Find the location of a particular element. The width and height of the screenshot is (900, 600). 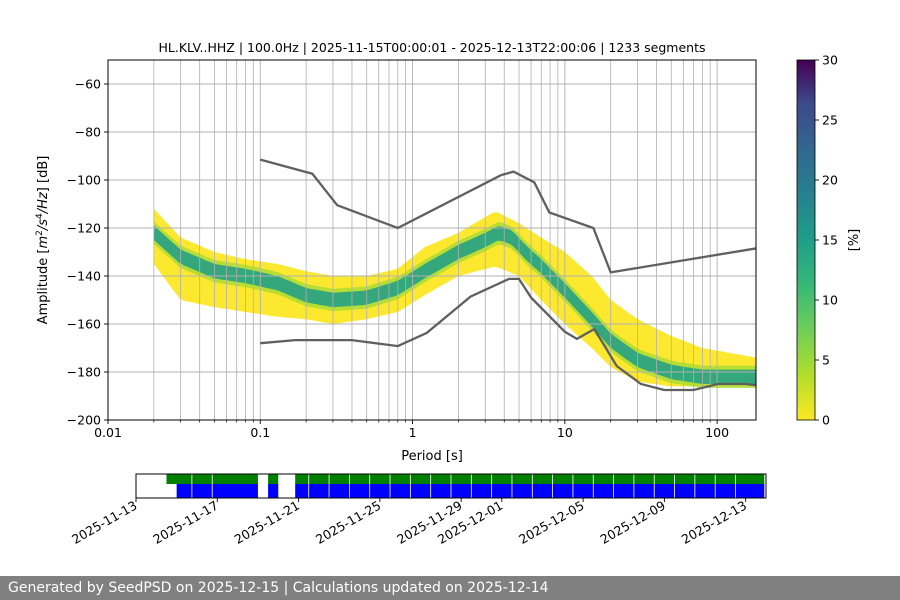

timeline-frame is located at coordinates (451, 486).